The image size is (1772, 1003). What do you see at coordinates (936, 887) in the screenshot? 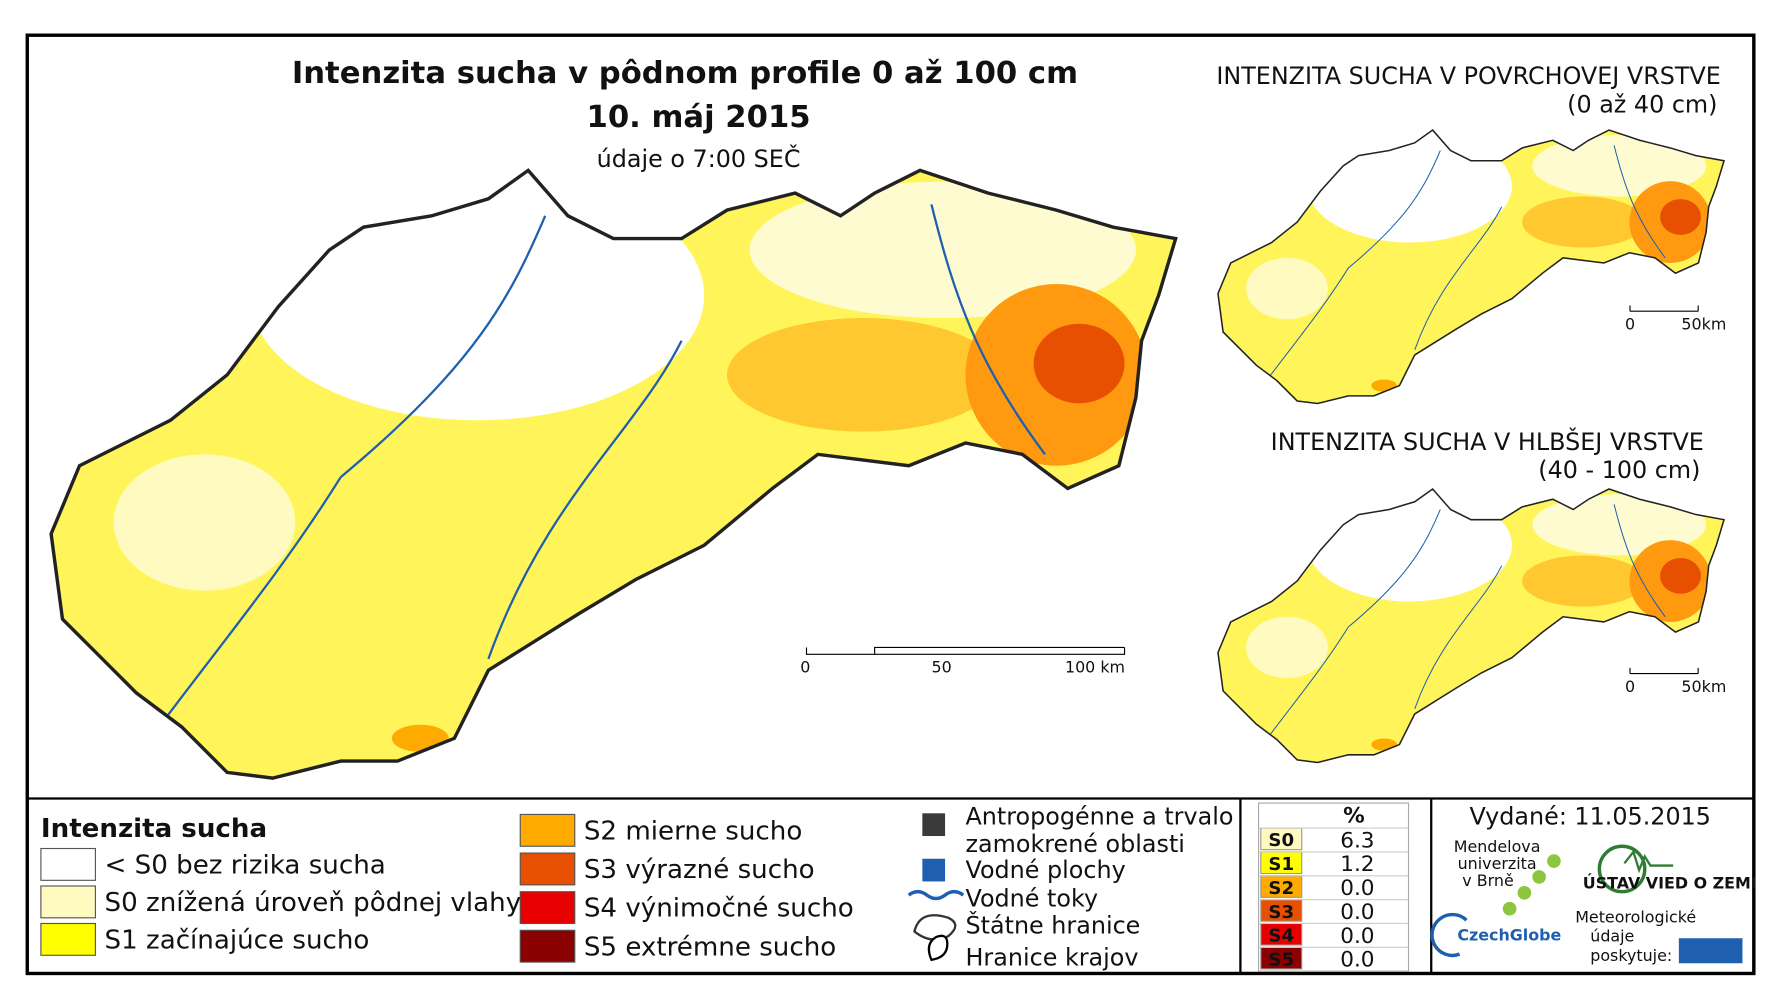
I see `layers` at bounding box center [936, 887].